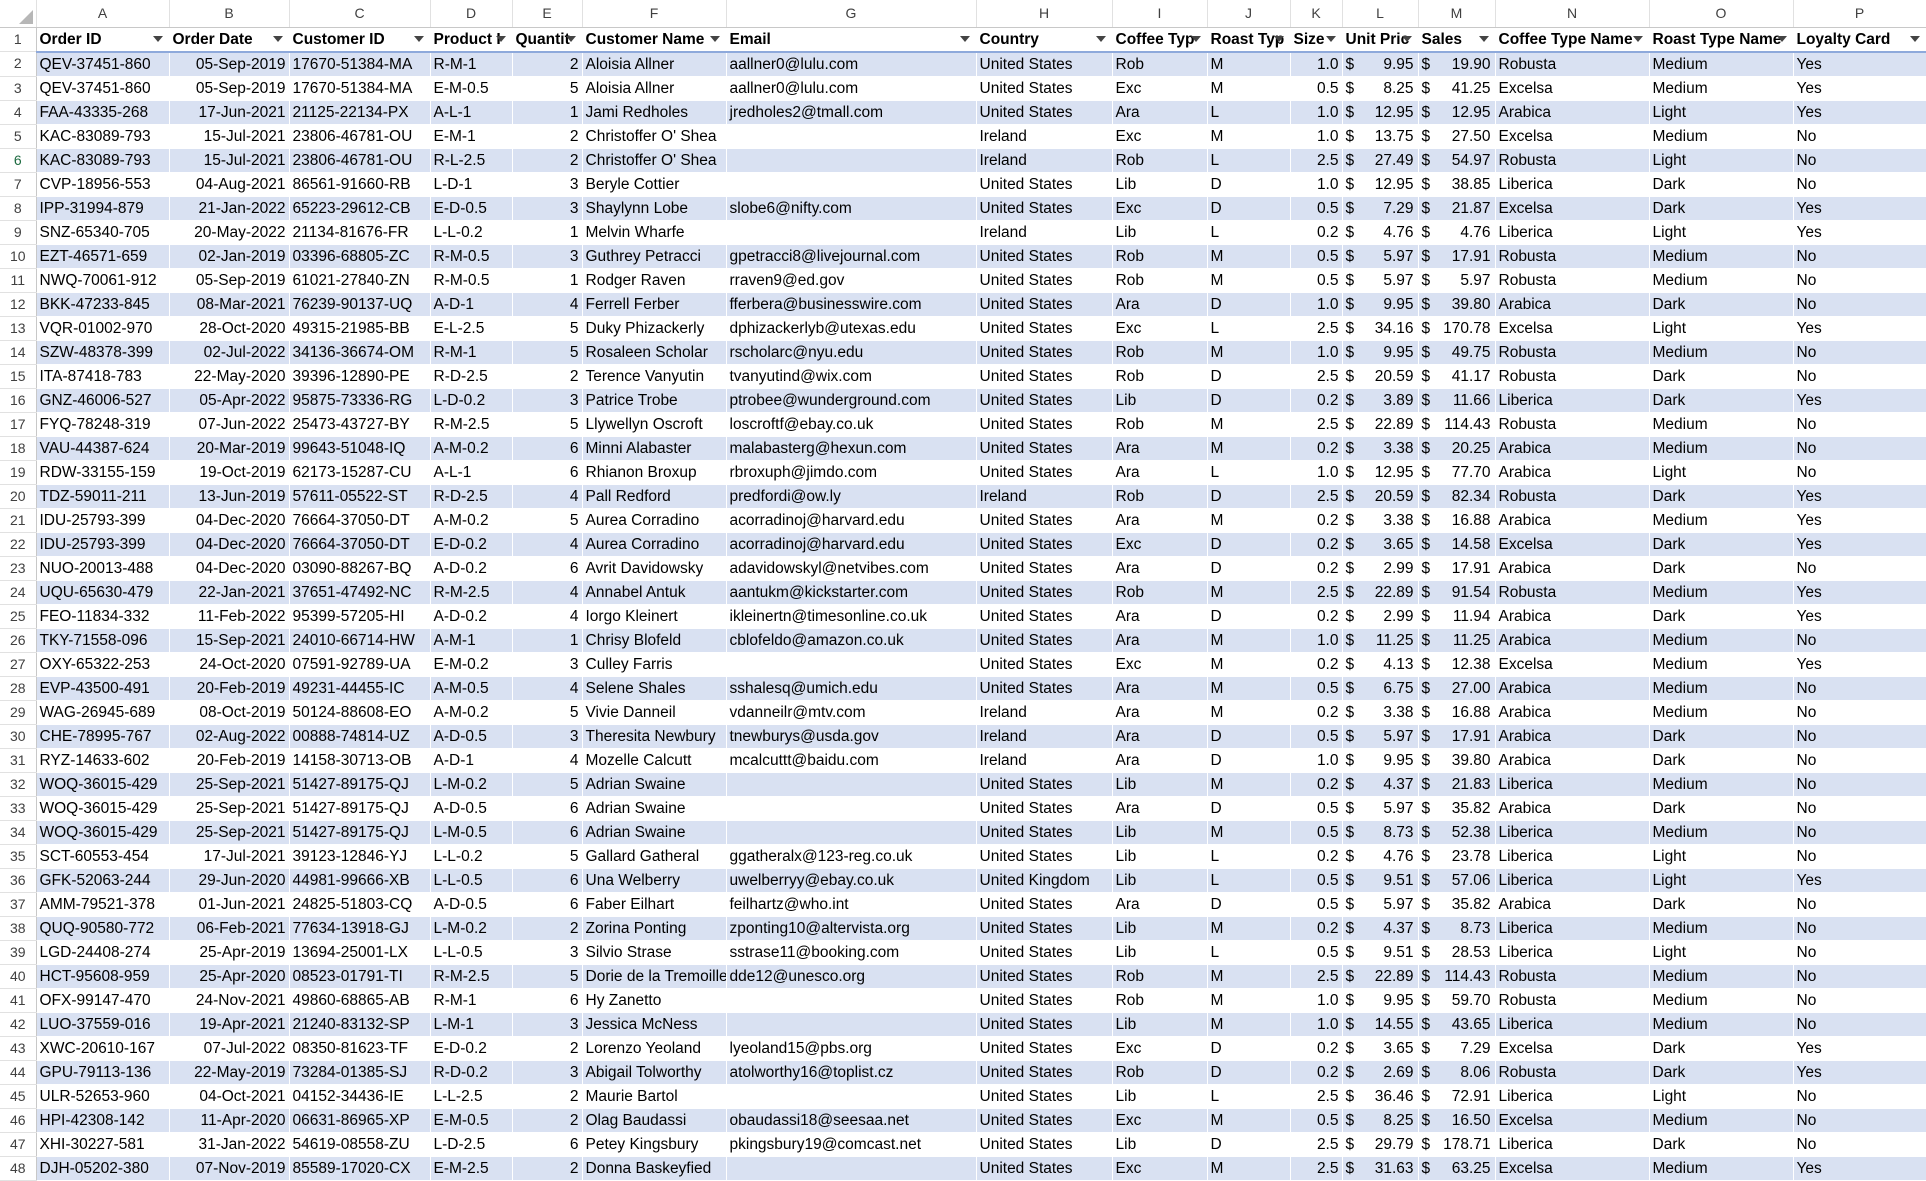 The image size is (1926, 1181). What do you see at coordinates (229, 472) in the screenshot?
I see `order-date-cell: 19-Oct-2019` at bounding box center [229, 472].